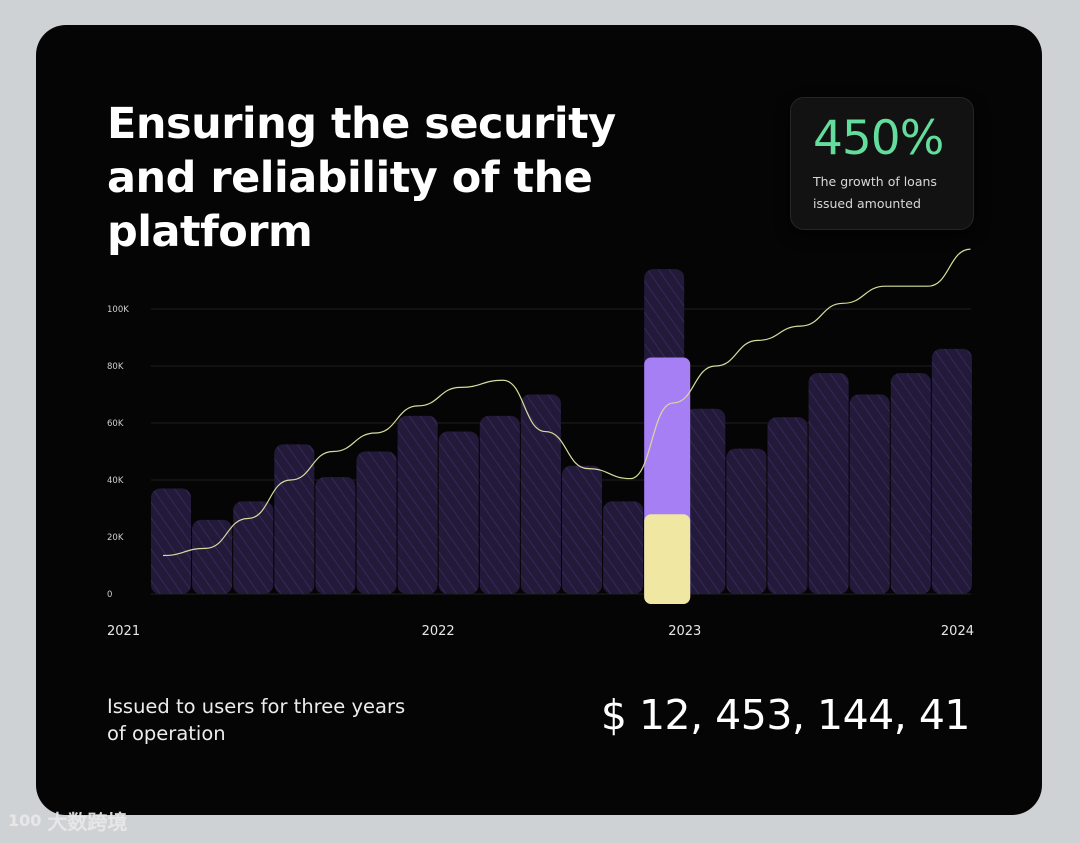  I want to click on watermark-text: 大数跨境, so click(87, 822).